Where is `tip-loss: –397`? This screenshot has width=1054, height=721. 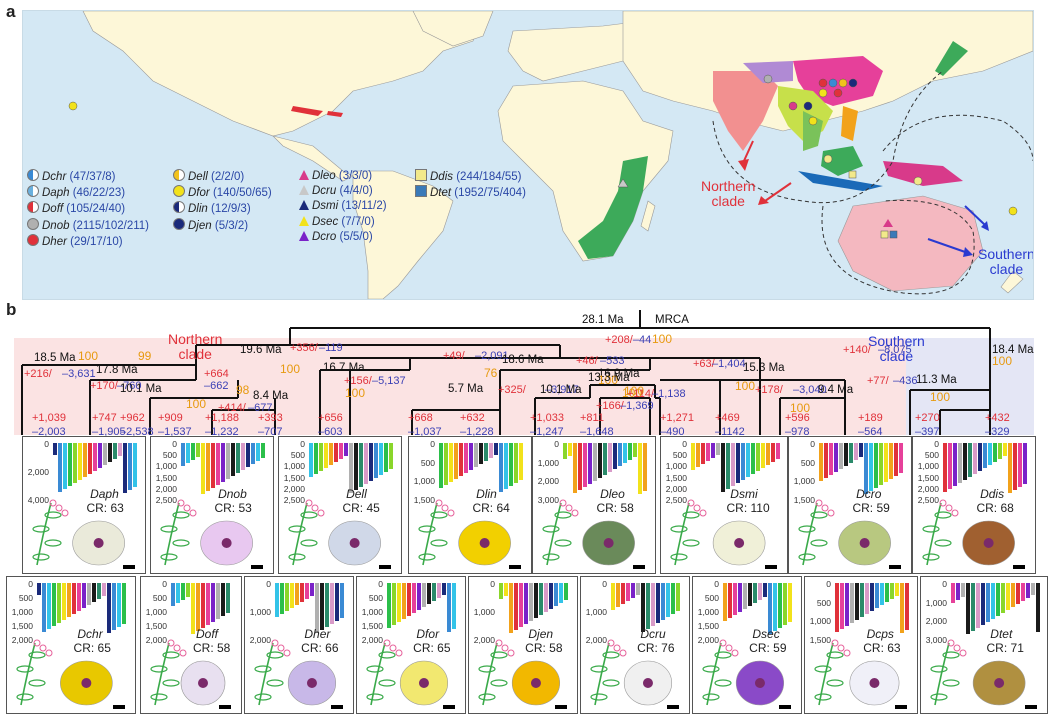 tip-loss: –397 is located at coordinates (927, 432).